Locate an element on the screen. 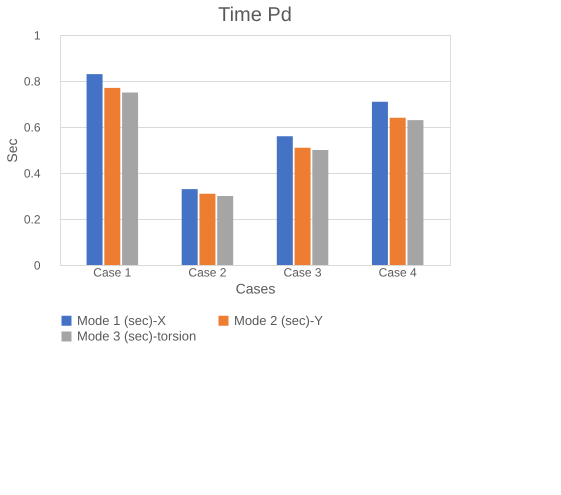 The image size is (561, 495). x-tick-label: Case 3 is located at coordinates (303, 273).